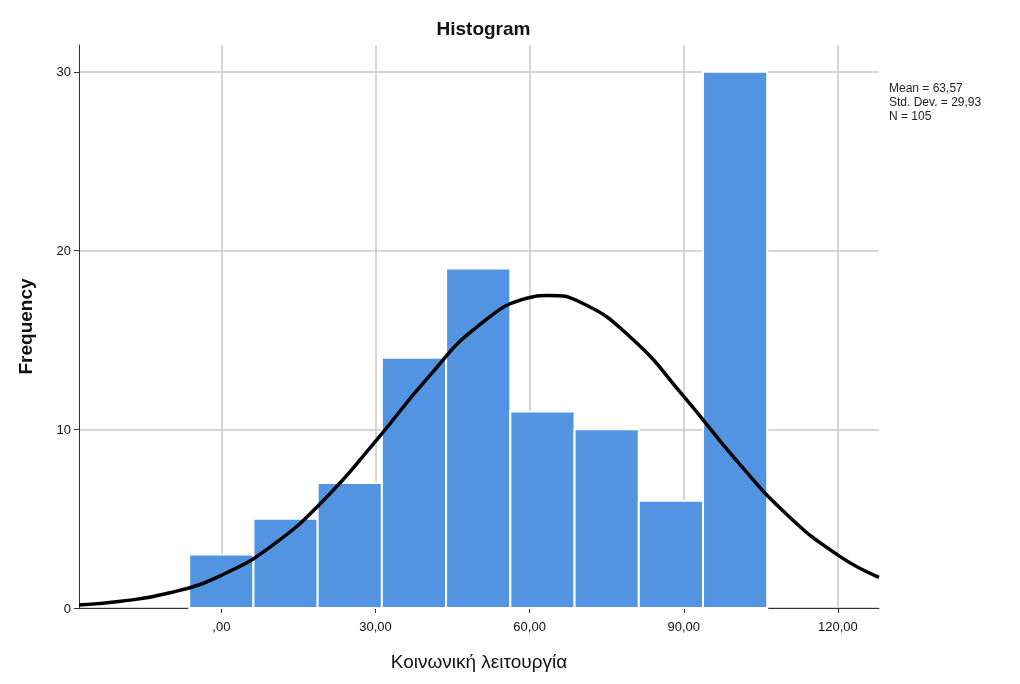 This screenshot has width=1020, height=684. I want to click on y-tick-label: 30, so click(63, 72).